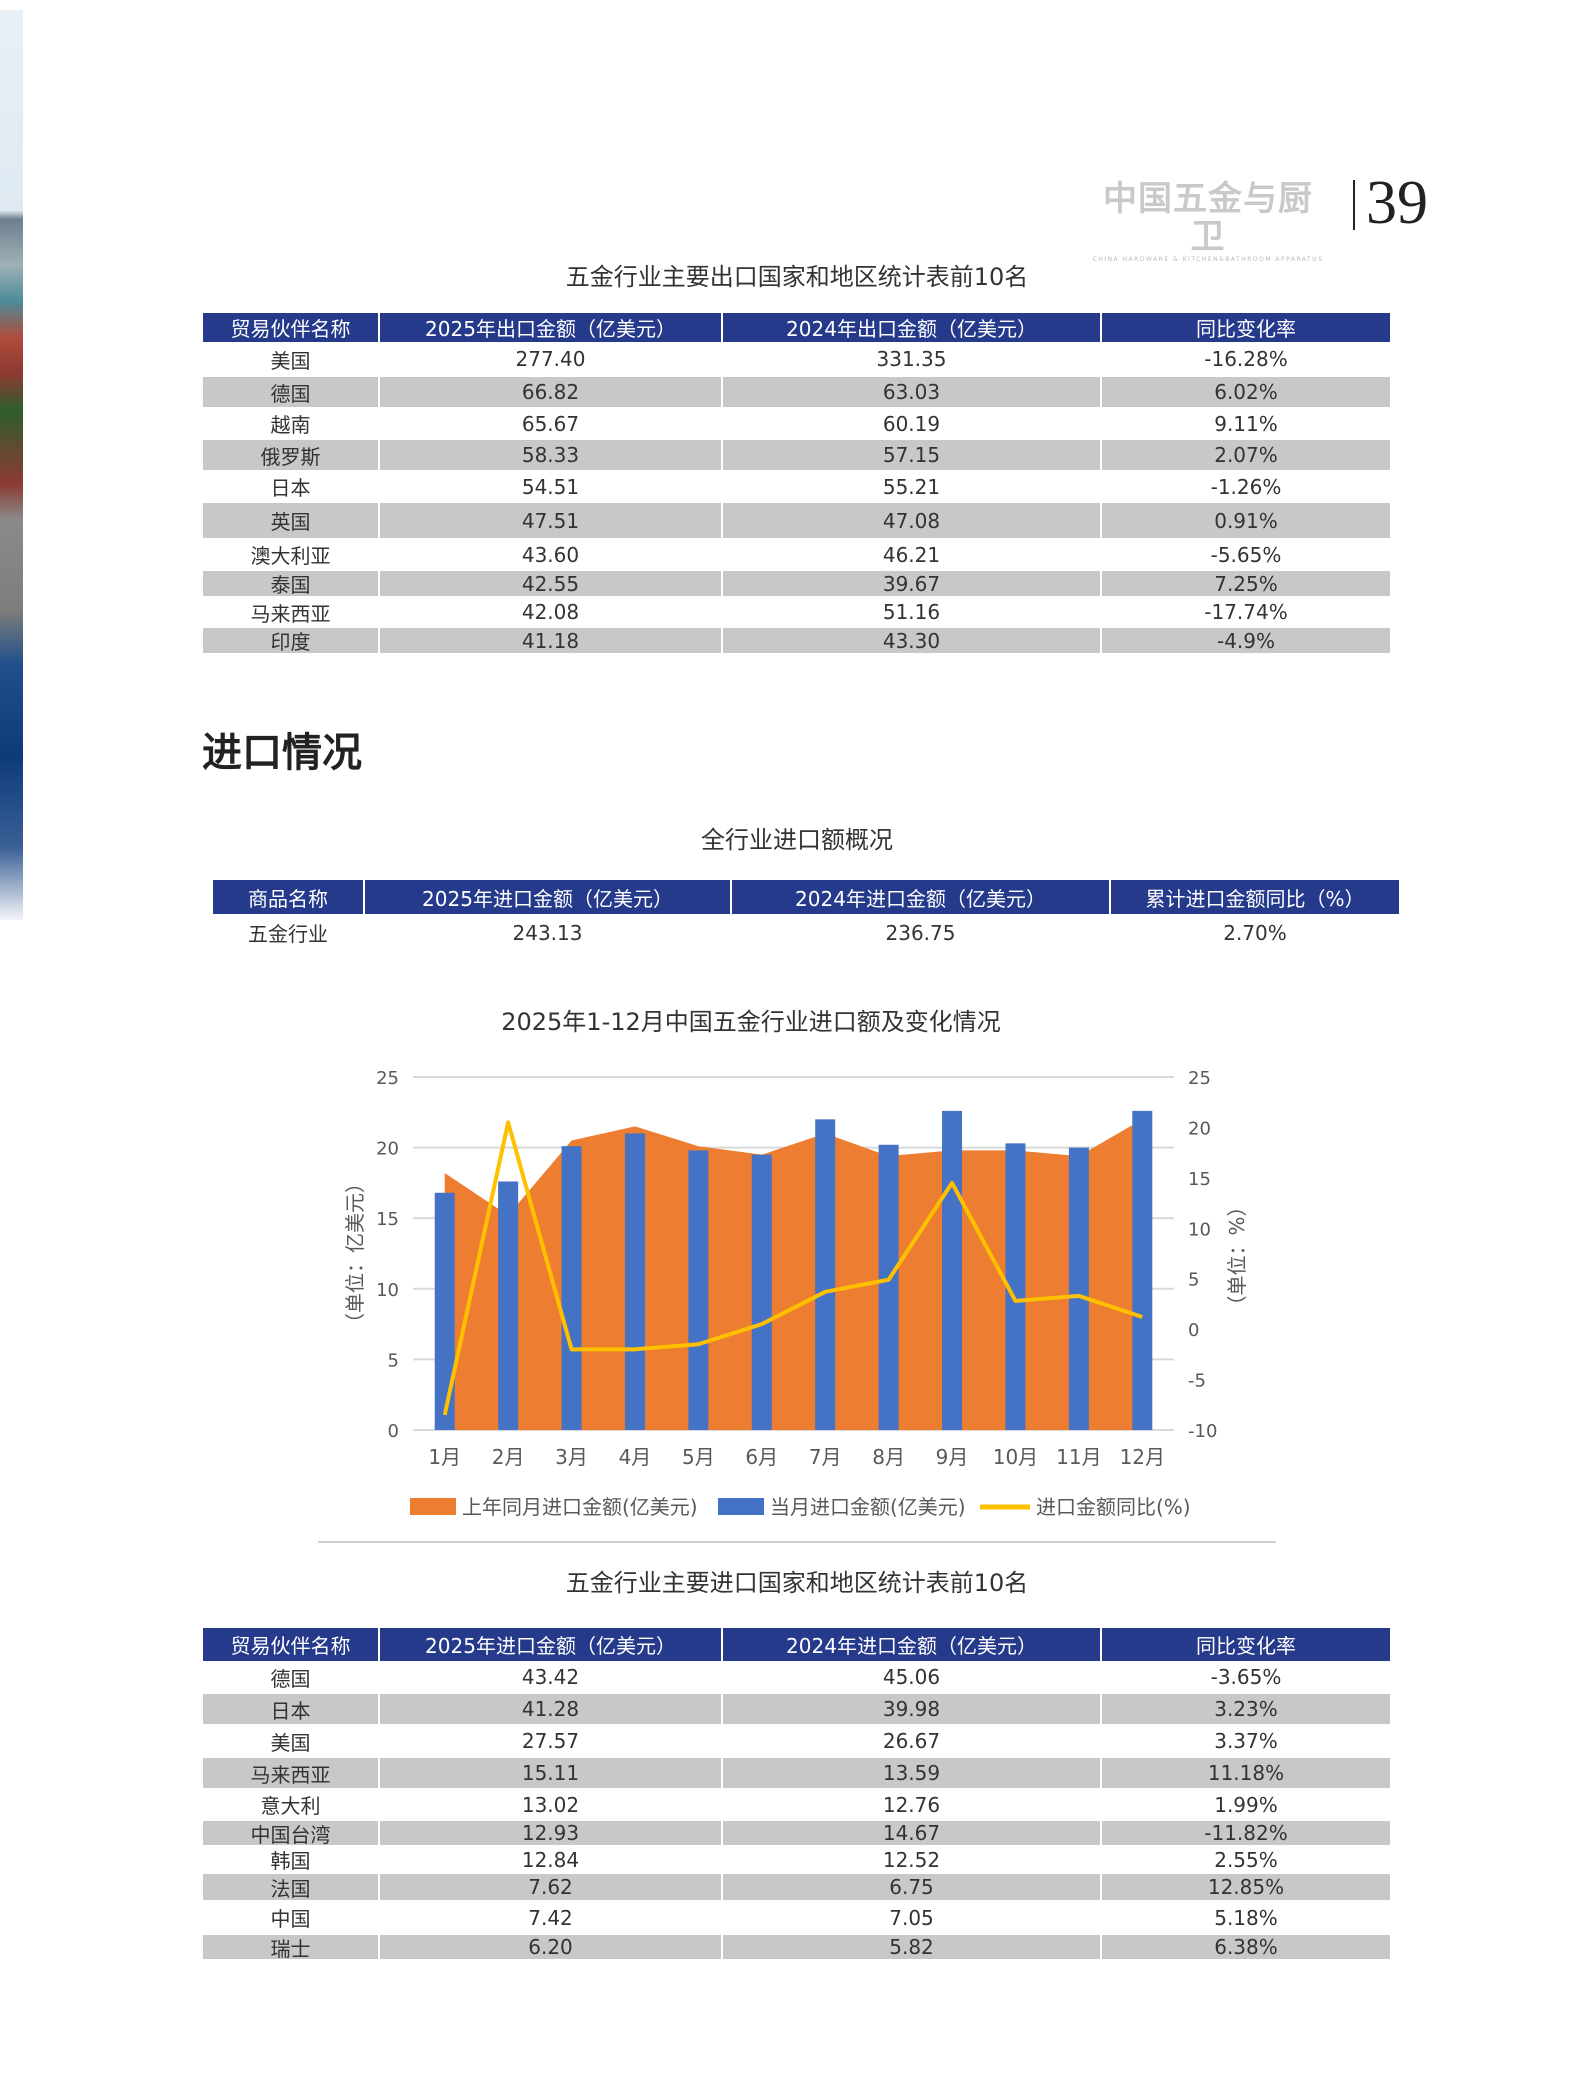 The width and height of the screenshot is (1595, 2086). I want to click on yoy-line, so click(792, 1268).